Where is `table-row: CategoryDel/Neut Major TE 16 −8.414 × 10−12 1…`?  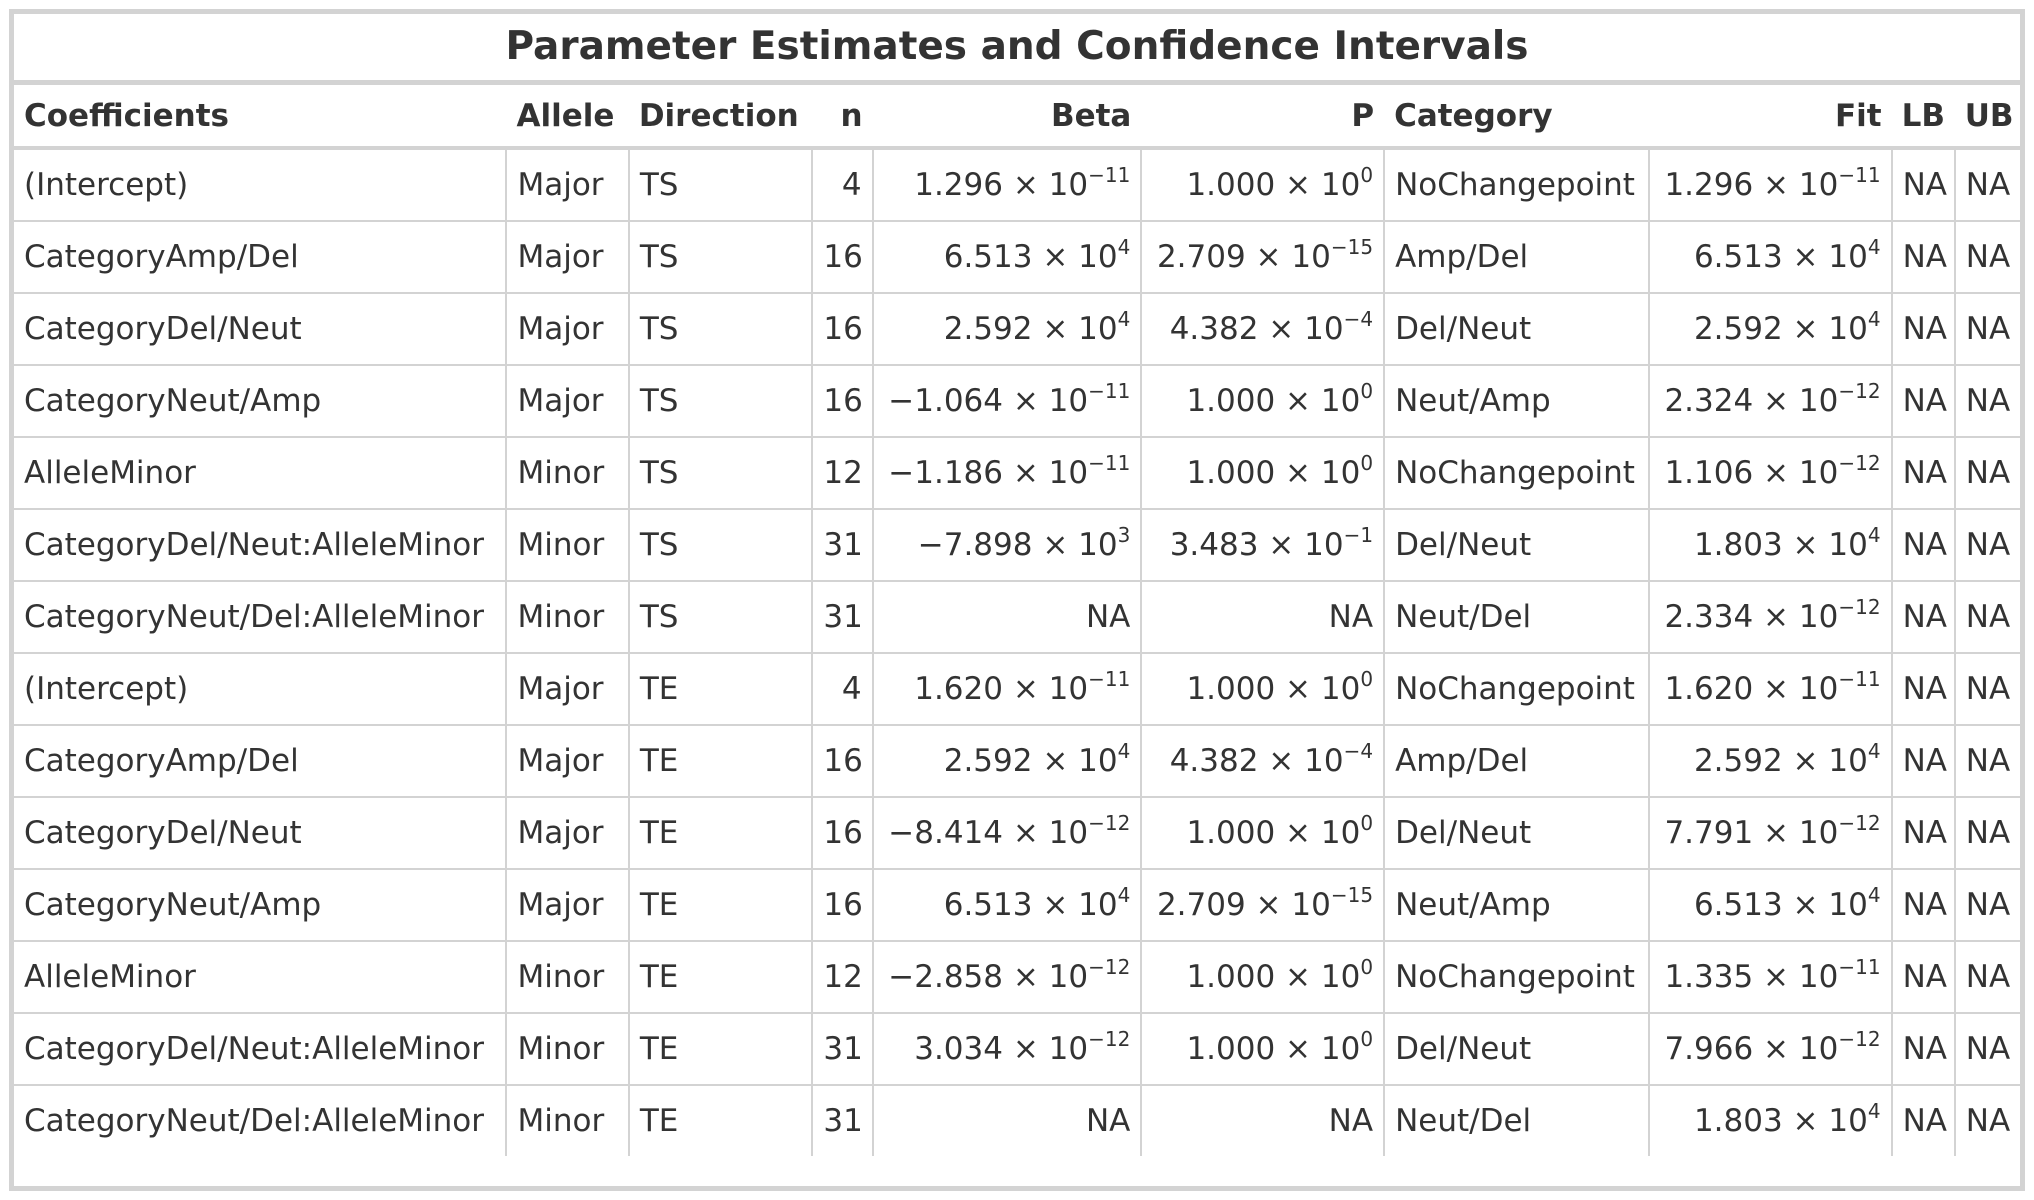 table-row: CategoryDel/Neut Major TE 16 −8.414 × 10−12 1… is located at coordinates (1017, 832).